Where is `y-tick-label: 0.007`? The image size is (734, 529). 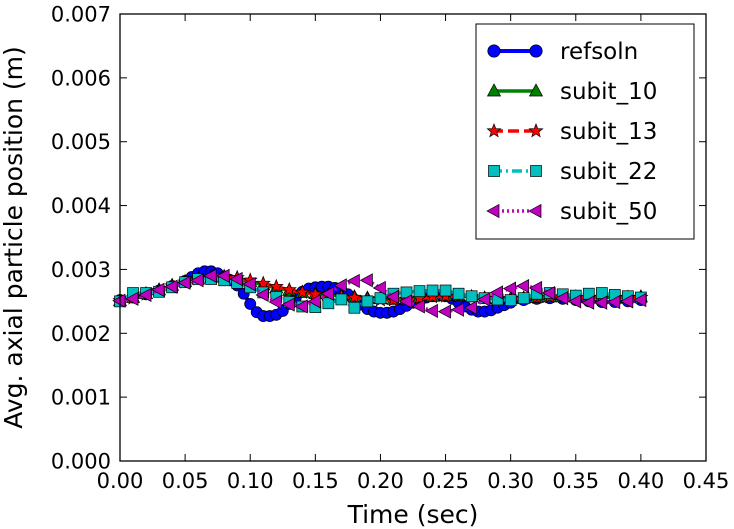 y-tick-label: 0.007 is located at coordinates (81, 15).